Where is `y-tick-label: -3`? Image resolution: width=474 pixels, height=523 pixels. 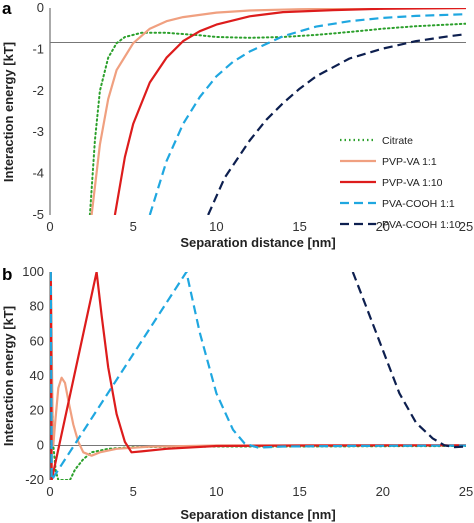 y-tick-label: -3 is located at coordinates (38, 131).